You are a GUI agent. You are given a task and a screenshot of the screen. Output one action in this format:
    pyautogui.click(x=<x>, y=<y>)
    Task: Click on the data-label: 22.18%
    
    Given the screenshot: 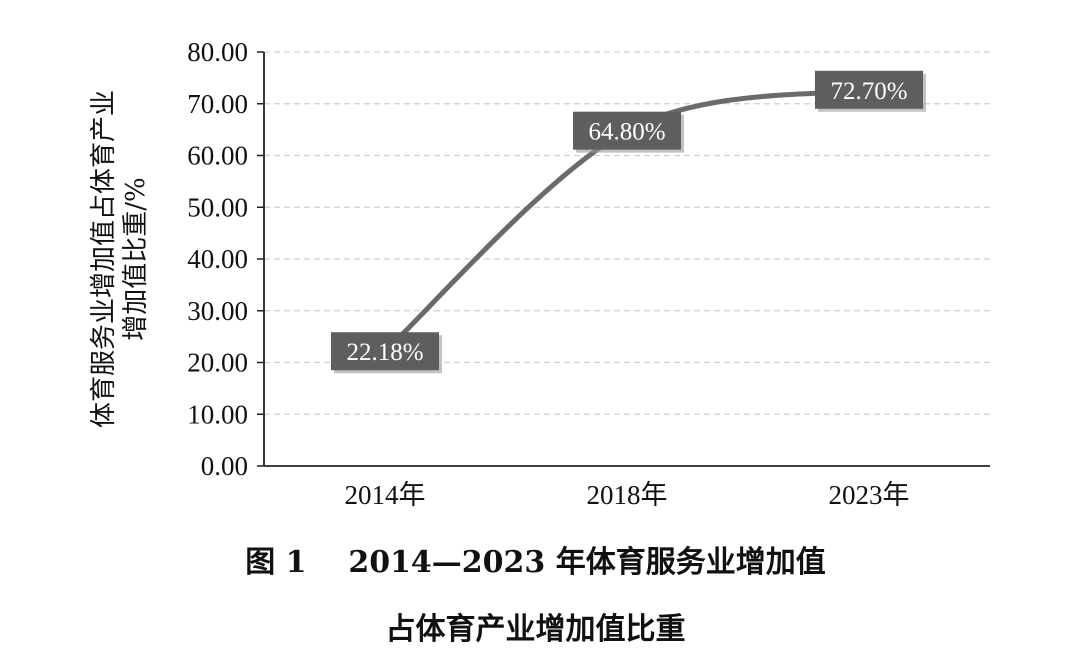 What is the action you would take?
    pyautogui.click(x=386, y=353)
    